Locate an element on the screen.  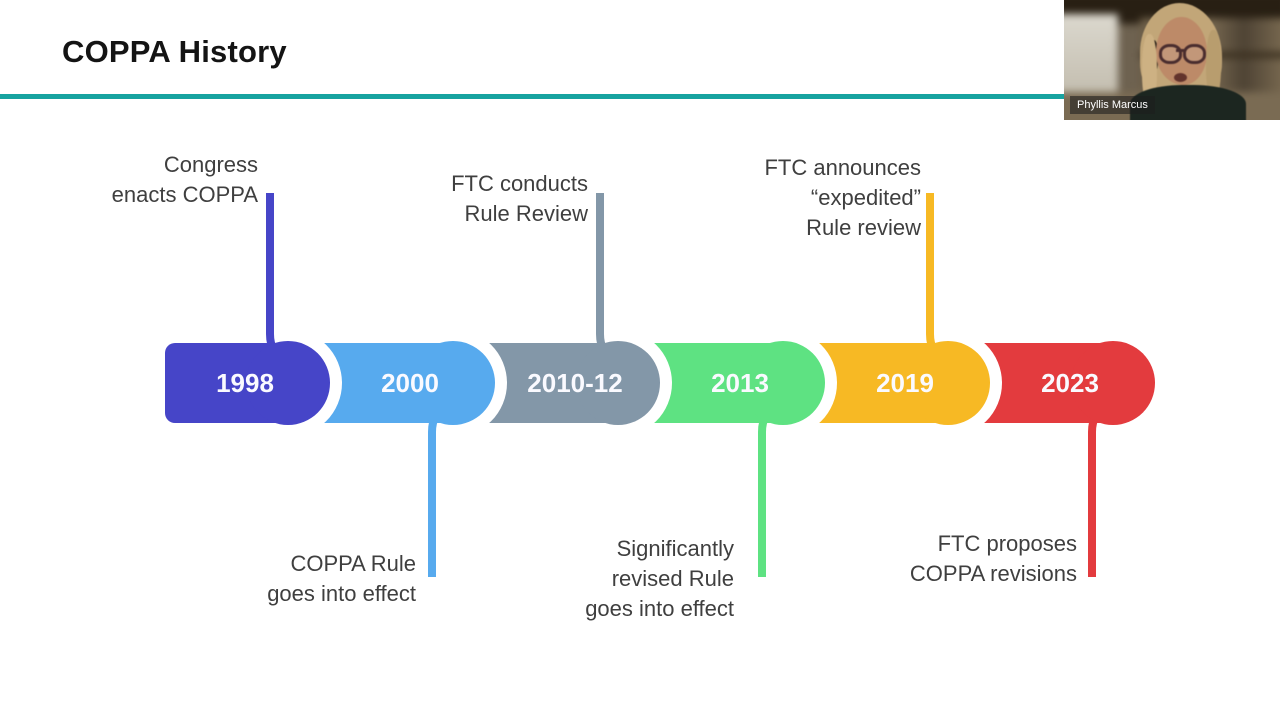
year-label: 2013 is located at coordinates (740, 383).